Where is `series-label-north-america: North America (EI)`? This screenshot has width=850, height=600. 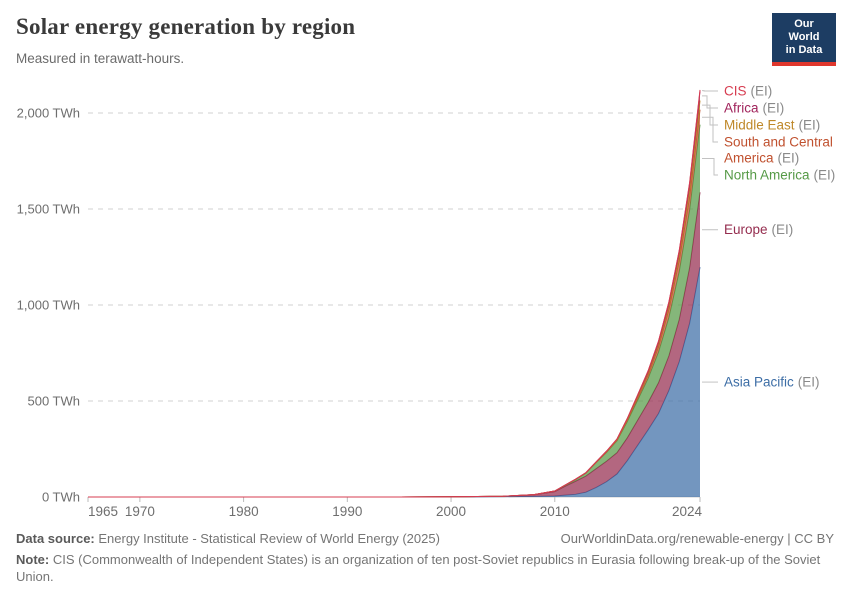
series-label-north-america: North America (EI) is located at coordinates (779, 175).